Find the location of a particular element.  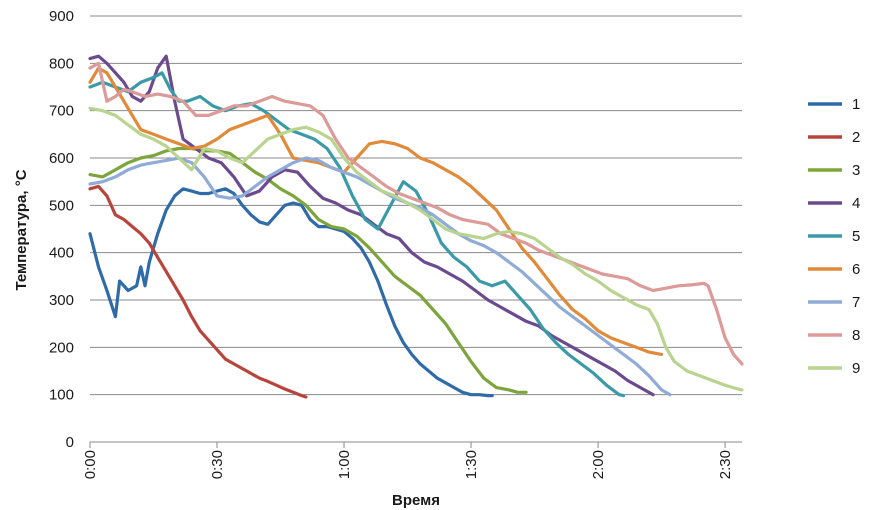

y-tick-label: 600 is located at coordinates (61, 158).